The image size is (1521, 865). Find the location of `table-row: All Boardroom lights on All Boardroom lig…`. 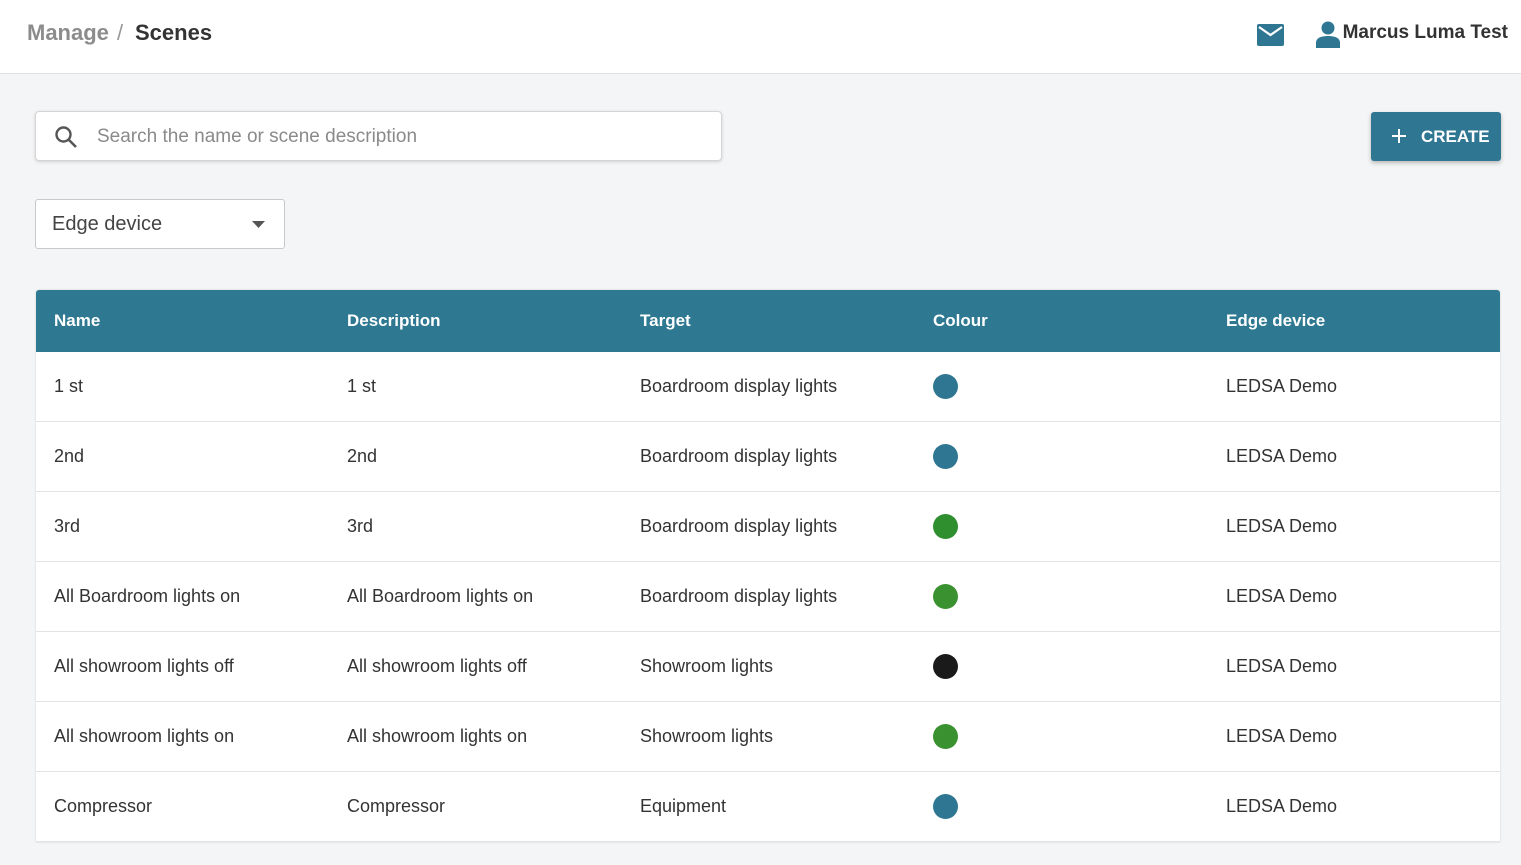

table-row: All Boardroom lights on All Boardroom lig… is located at coordinates (768, 597).